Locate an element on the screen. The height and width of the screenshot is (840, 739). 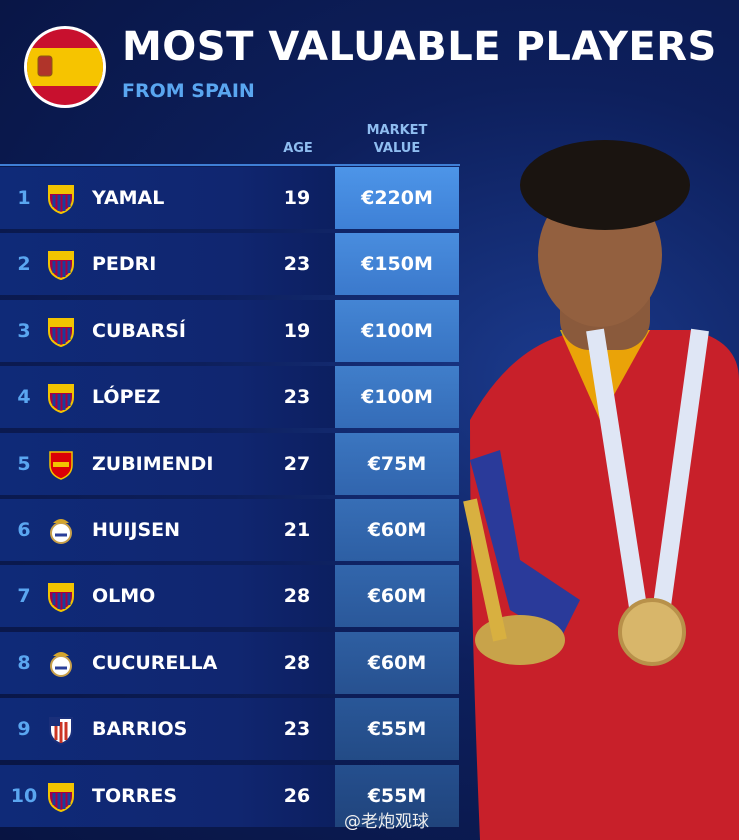
rank: 3 is located at coordinates (24, 330).